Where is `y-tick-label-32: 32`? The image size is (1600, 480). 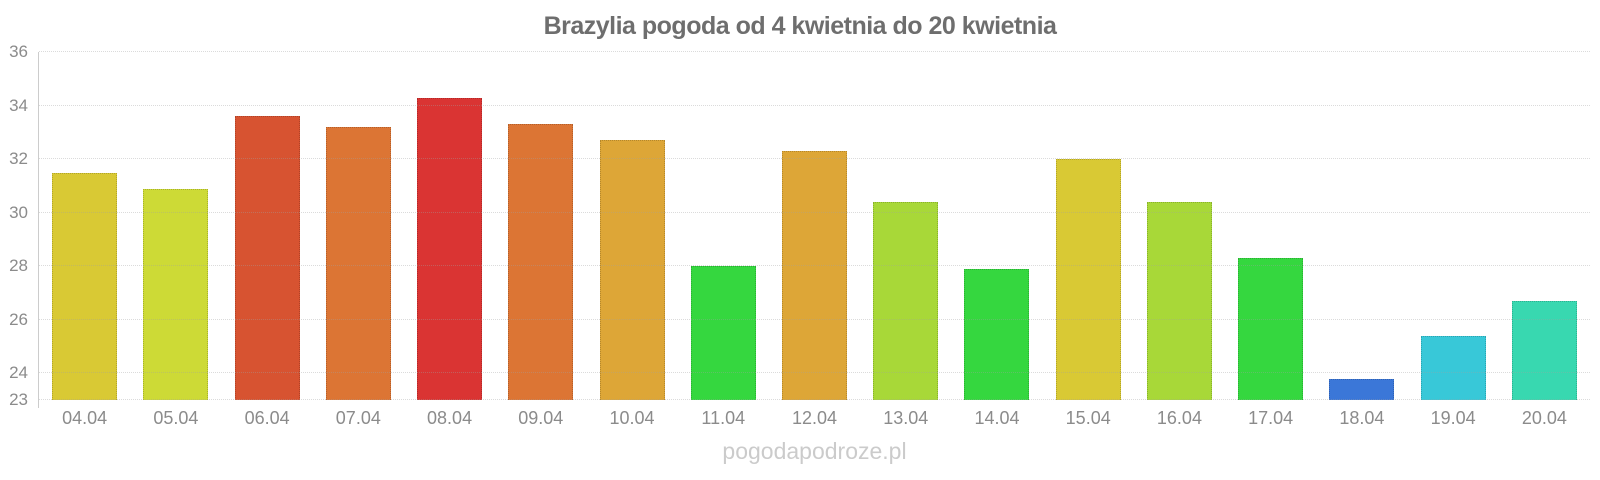
y-tick-label-32: 32 is located at coordinates (18, 159).